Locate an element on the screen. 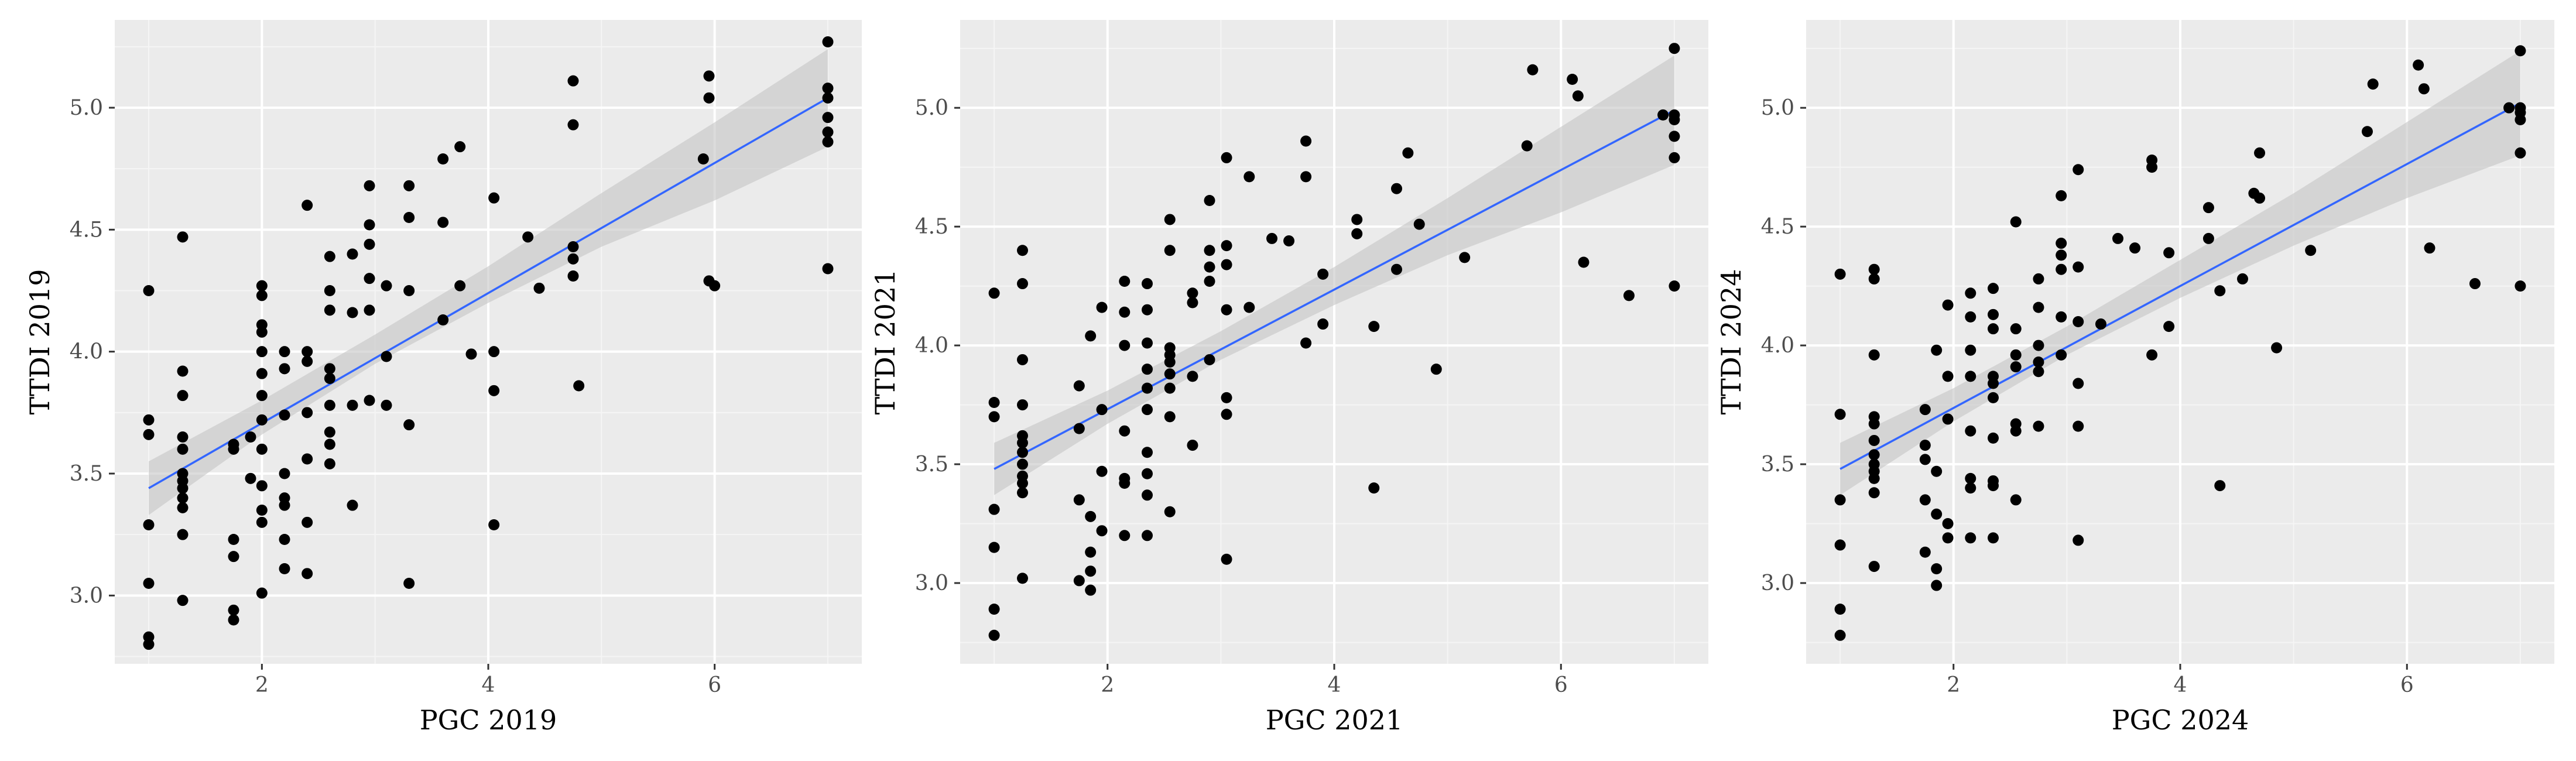 The image size is (2576, 761). x-axis-title: PGC 2024 is located at coordinates (2180, 720).